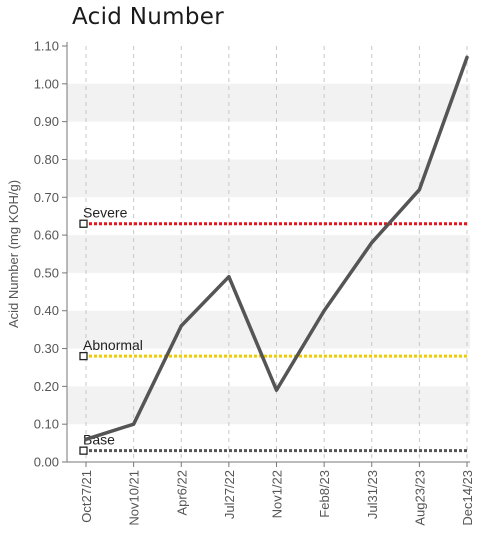 This screenshot has height=545, width=485. What do you see at coordinates (46, 121) in the screenshot?
I see `y-tick-label: 0.90` at bounding box center [46, 121].